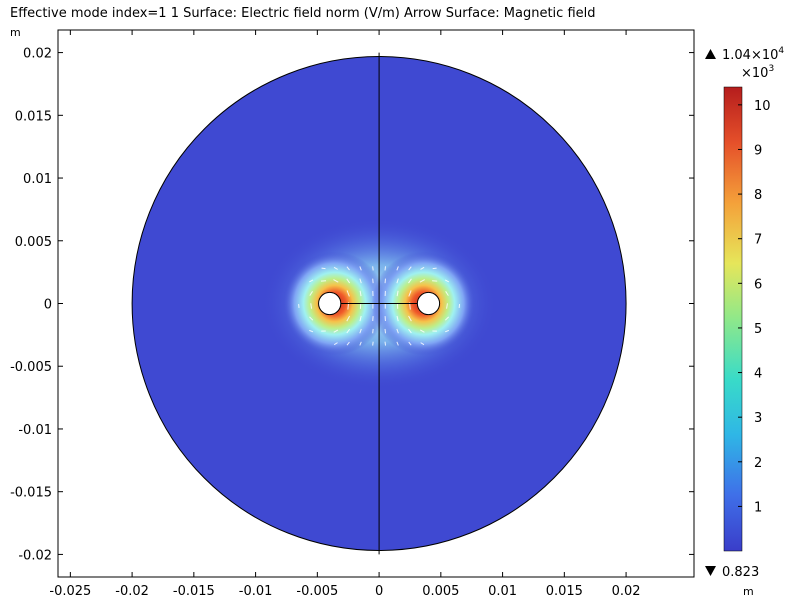 Image resolution: width=791 pixels, height=602 pixels. What do you see at coordinates (256, 591) in the screenshot?
I see `x-tick-label: -0.01` at bounding box center [256, 591].